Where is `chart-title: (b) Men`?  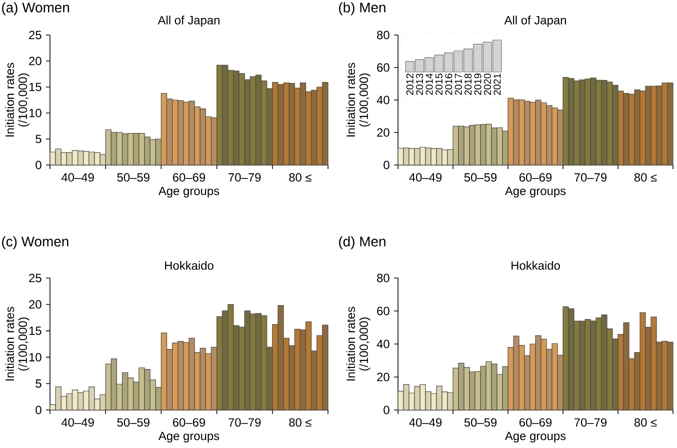 chart-title: (b) Men is located at coordinates (362, 9).